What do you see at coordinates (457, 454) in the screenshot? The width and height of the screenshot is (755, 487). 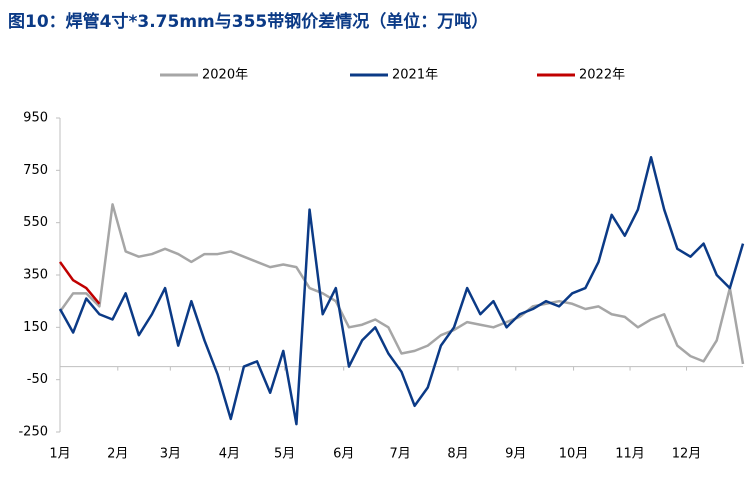 I see `x-tick-label: 8月` at bounding box center [457, 454].